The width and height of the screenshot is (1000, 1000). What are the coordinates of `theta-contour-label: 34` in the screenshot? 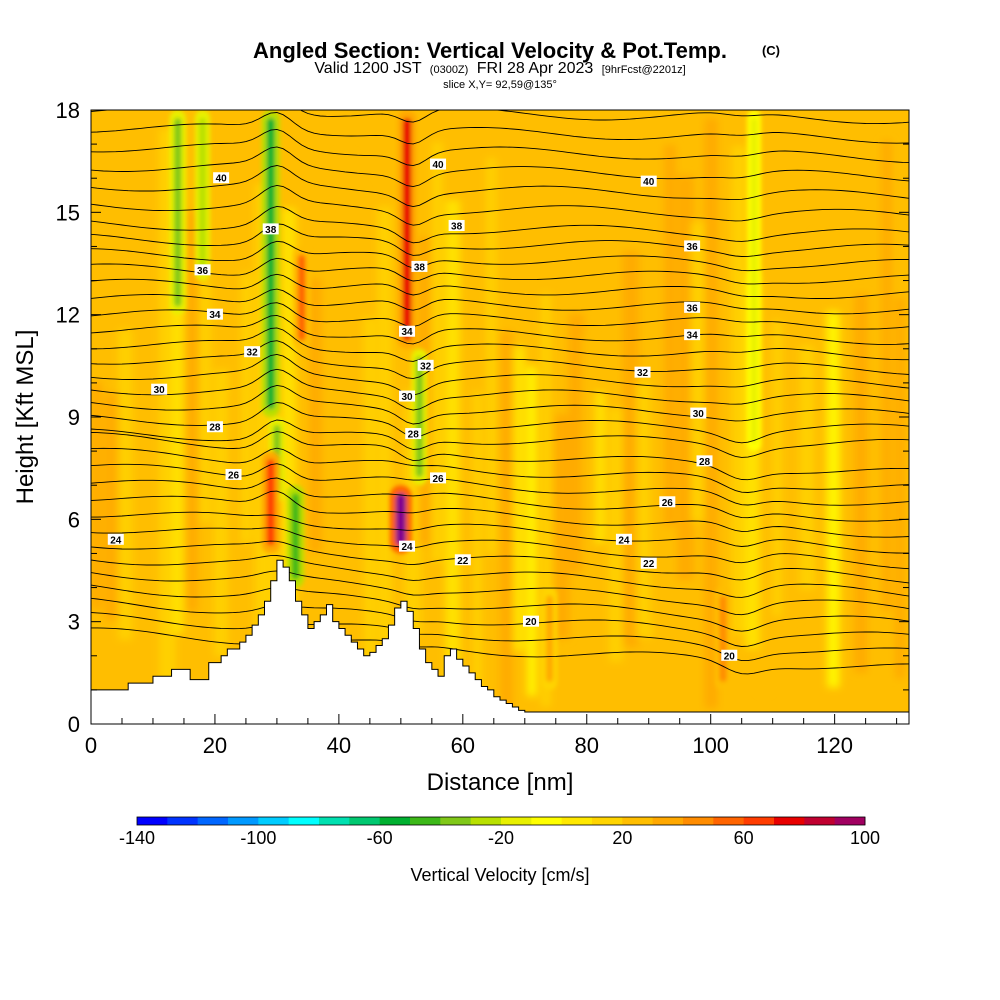 It's located at (693, 336).